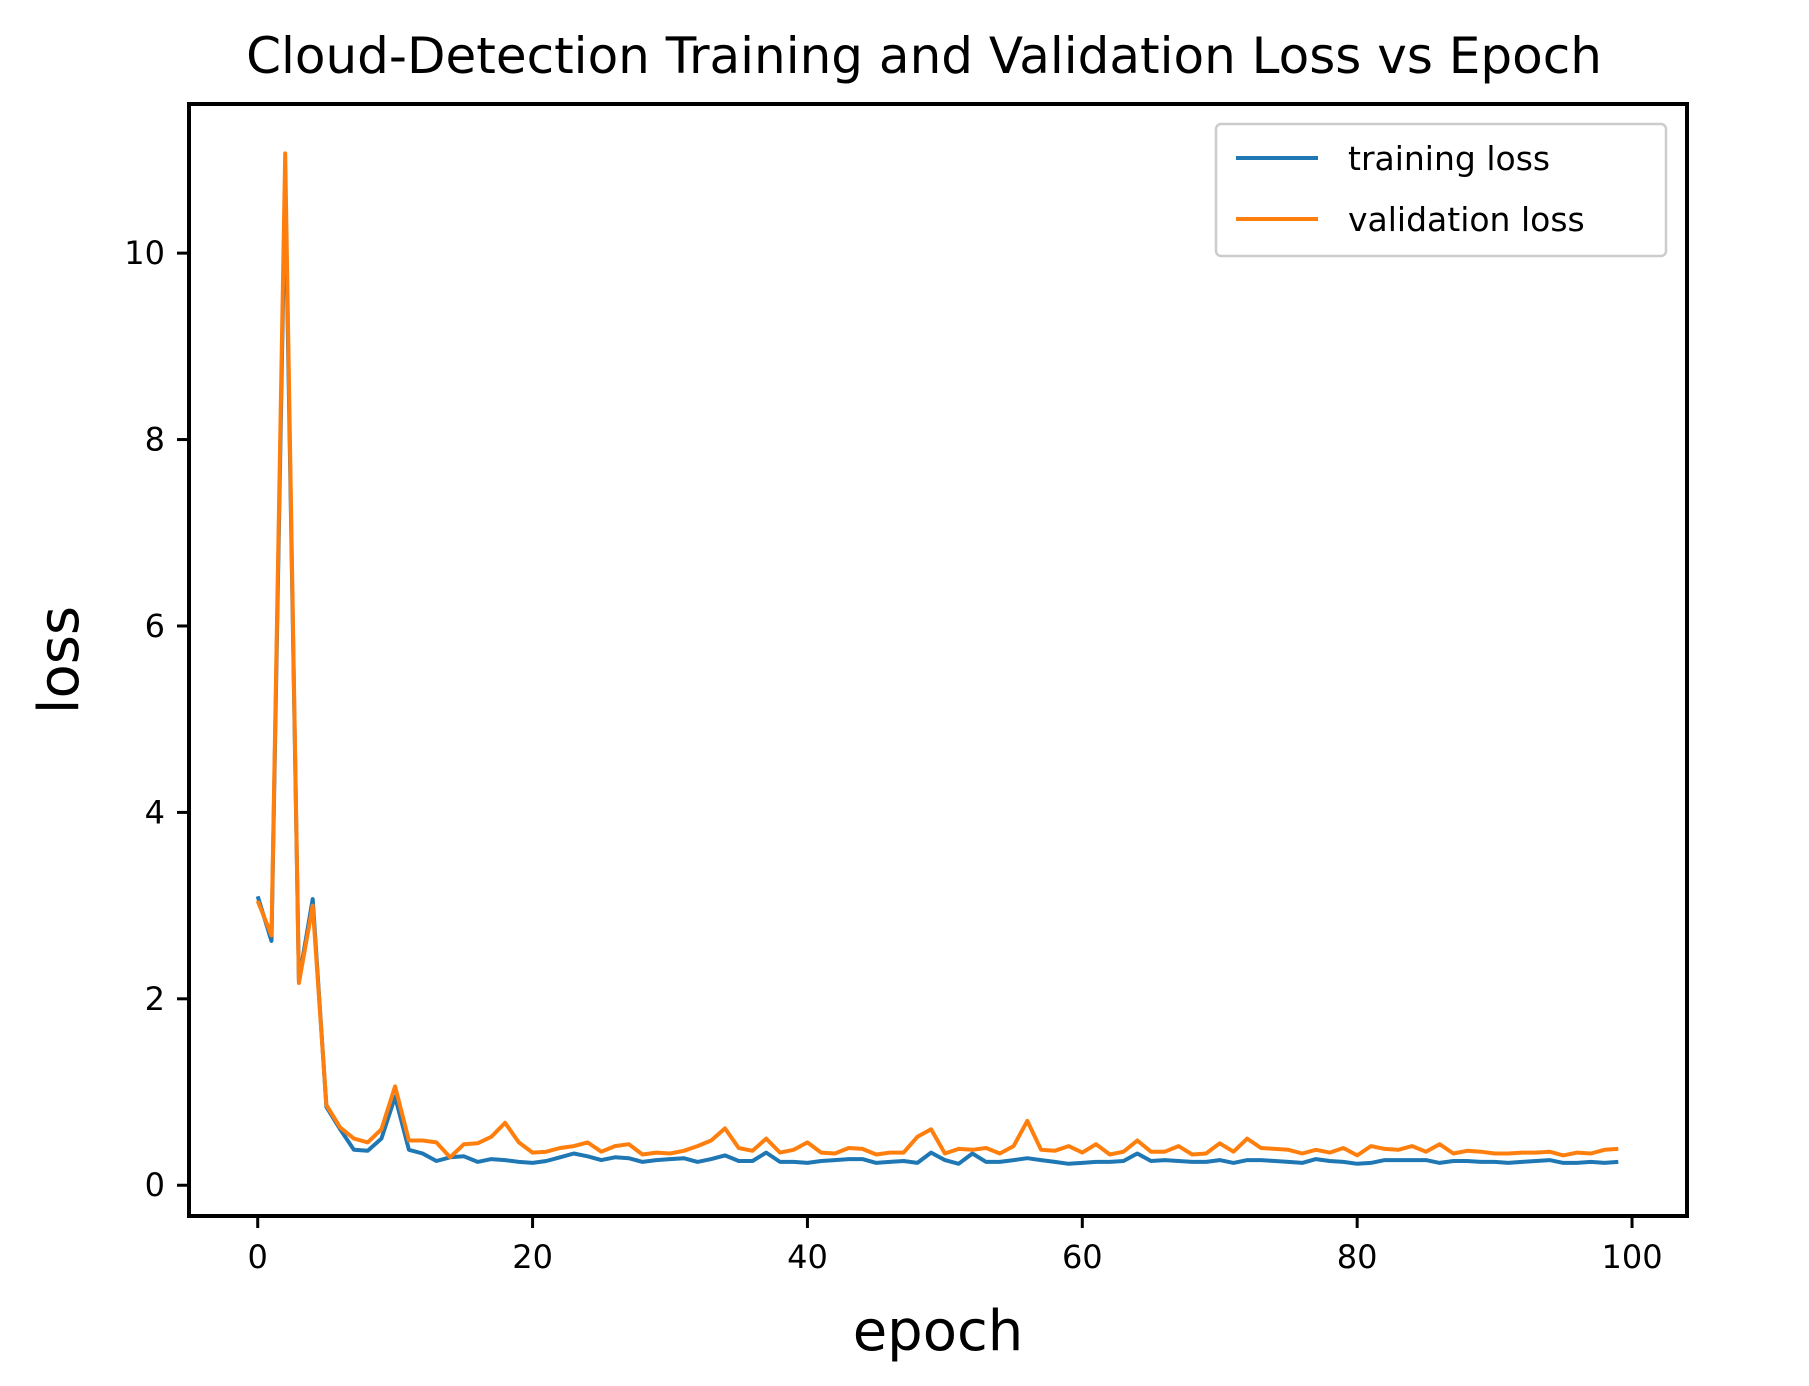  What do you see at coordinates (938, 1331) in the screenshot?
I see `x-axis-label: epoch` at bounding box center [938, 1331].